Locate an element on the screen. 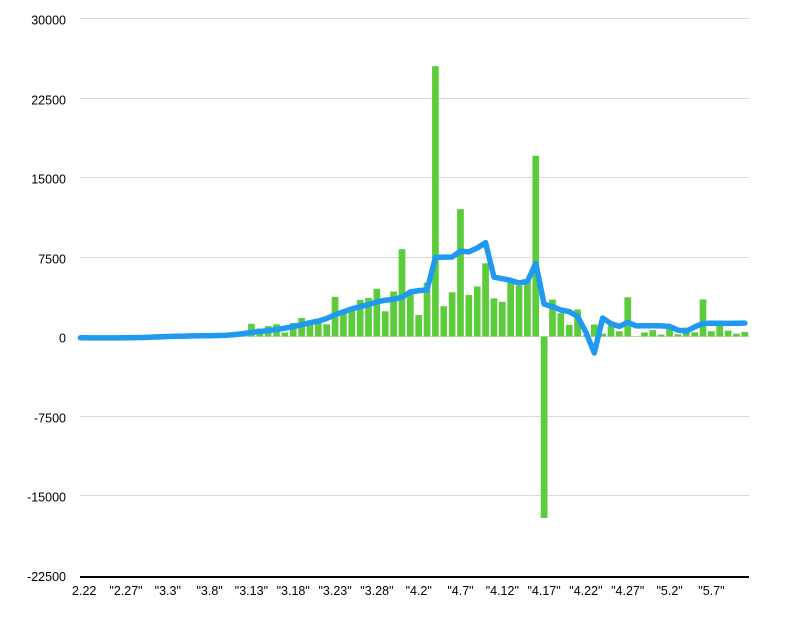 The width and height of the screenshot is (785, 629). svg-text: "3.18" is located at coordinates (293, 591).